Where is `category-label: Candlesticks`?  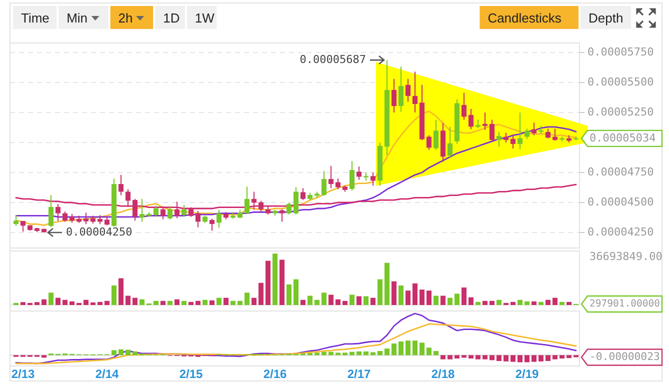 category-label: Candlesticks is located at coordinates (525, 18).